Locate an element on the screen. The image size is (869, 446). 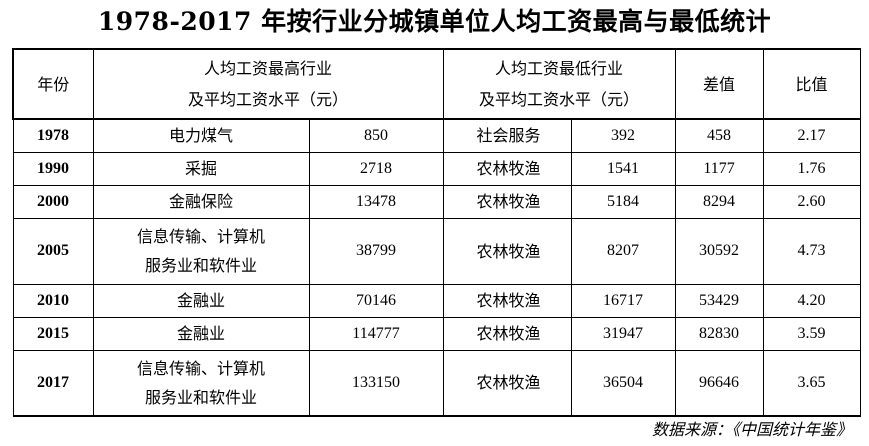
source-note: 数据来源：《中国统计年鉴》 is located at coordinates (751, 429).